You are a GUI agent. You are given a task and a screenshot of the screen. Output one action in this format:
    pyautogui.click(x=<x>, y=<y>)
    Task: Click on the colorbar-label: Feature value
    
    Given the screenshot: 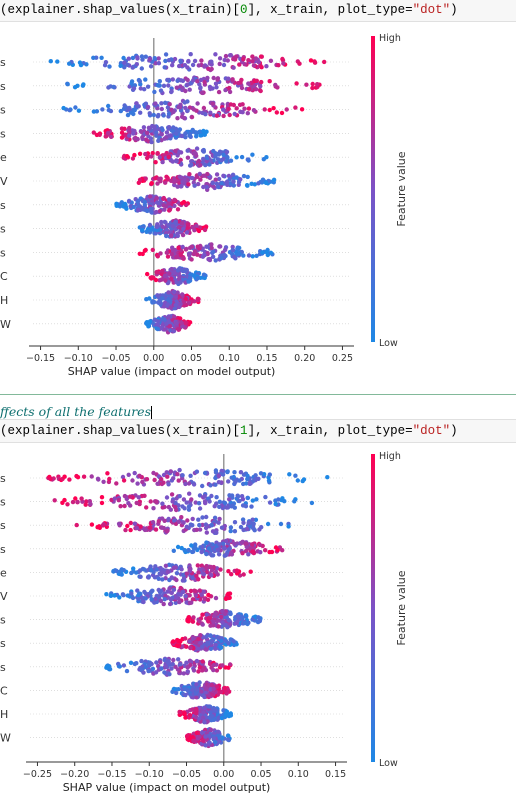 What is the action you would take?
    pyautogui.click(x=401, y=188)
    